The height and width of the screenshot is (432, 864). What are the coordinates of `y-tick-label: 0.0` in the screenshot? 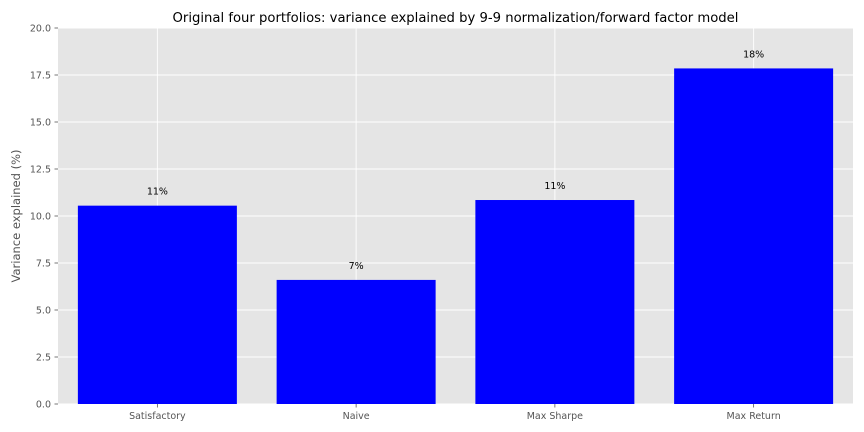 It's located at (43, 404).